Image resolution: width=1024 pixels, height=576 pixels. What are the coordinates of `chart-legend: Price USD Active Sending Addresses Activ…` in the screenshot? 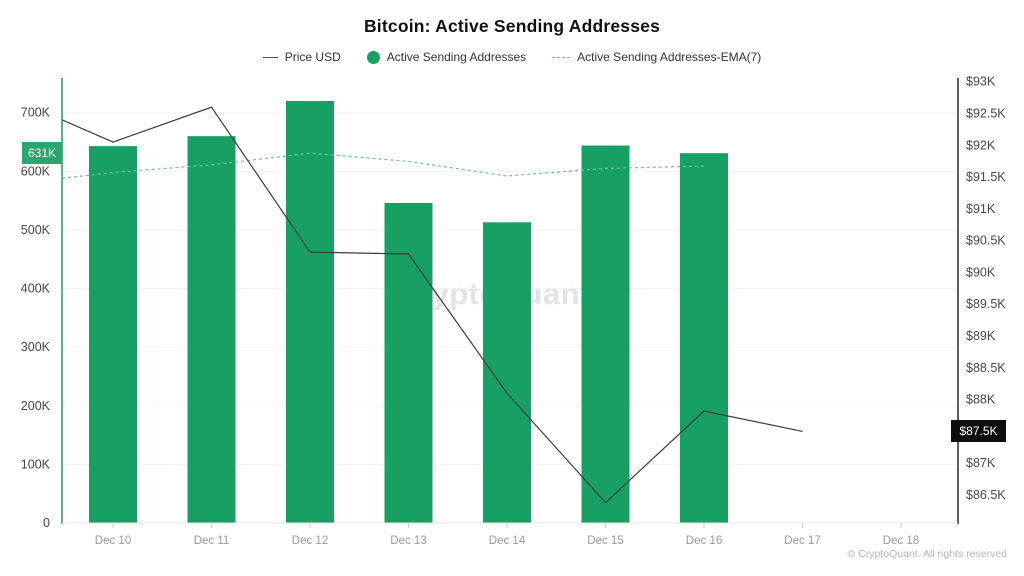 It's located at (512, 57).